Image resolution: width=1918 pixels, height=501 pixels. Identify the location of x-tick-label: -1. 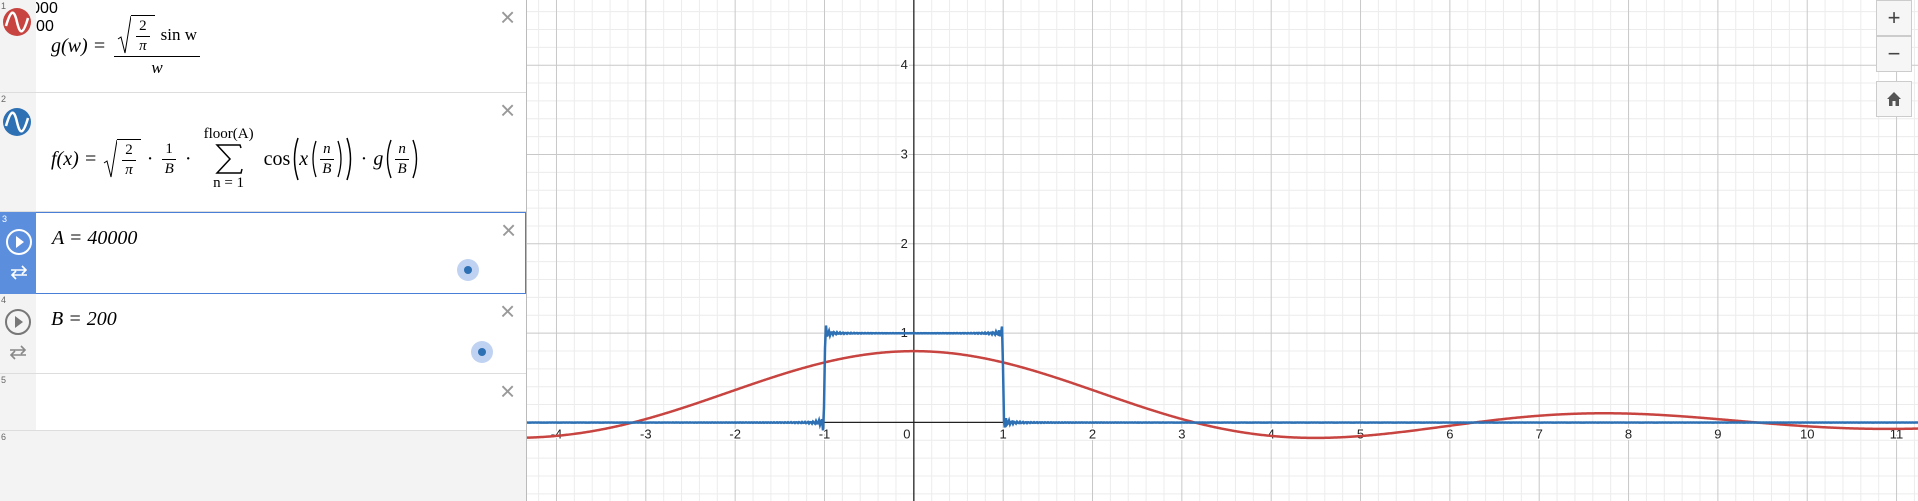
(825, 433).